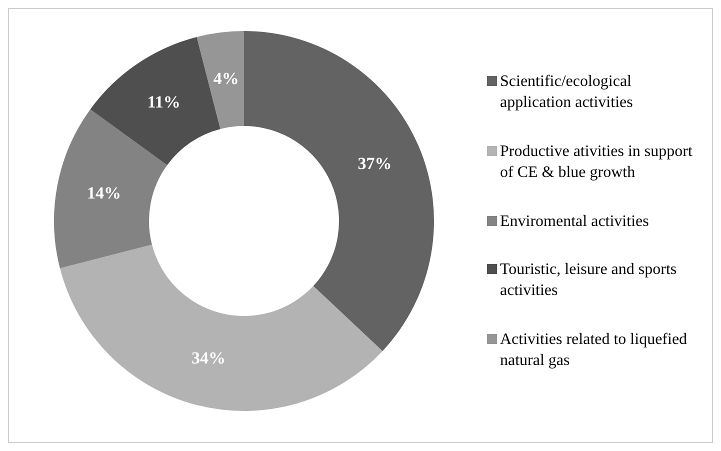  What do you see at coordinates (567, 92) in the screenshot?
I see `legend-label: Scientific/ecological application activities` at bounding box center [567, 92].